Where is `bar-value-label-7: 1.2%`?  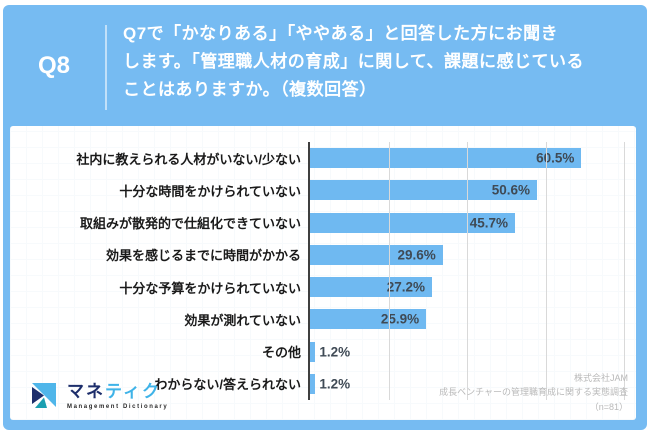 bar-value-label-7: 1.2% is located at coordinates (335, 384).